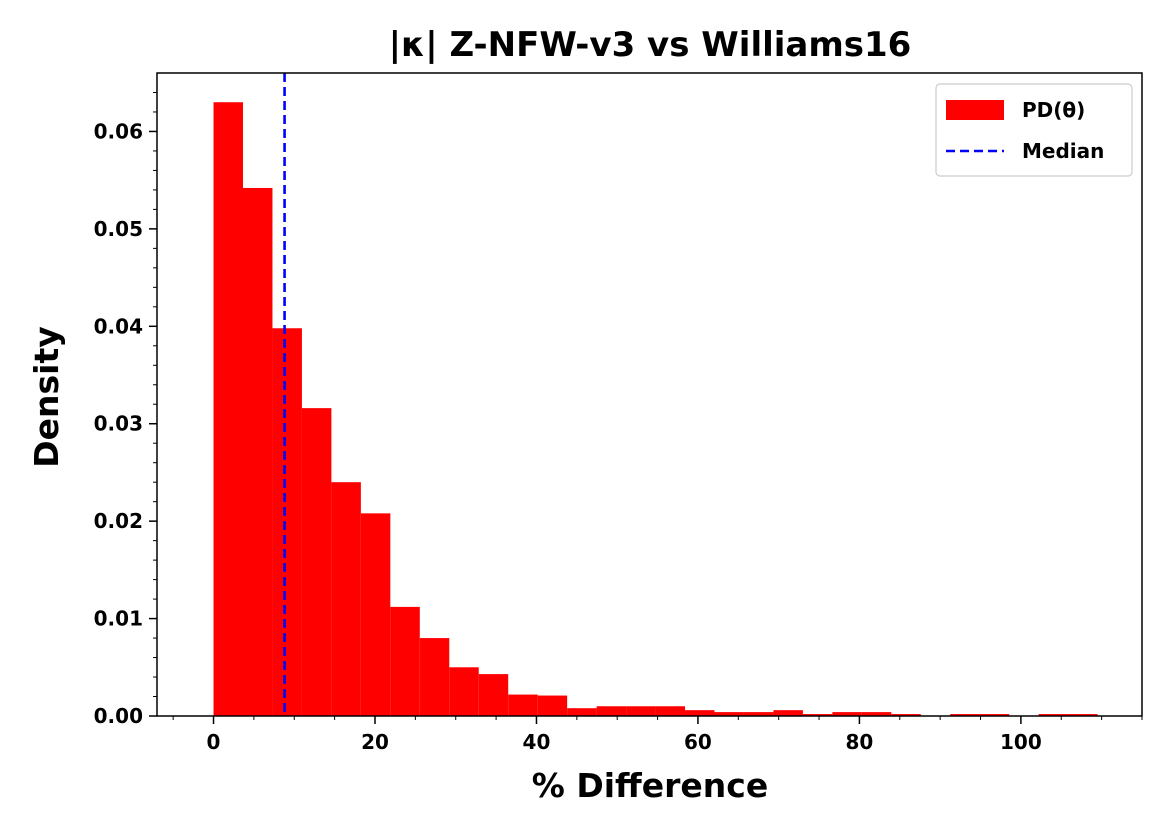 The height and width of the screenshot is (837, 1172). Describe the element at coordinates (650, 45) in the screenshot. I see `chart-title: |κ| Z-NFW-v3 vs Williams16` at that location.